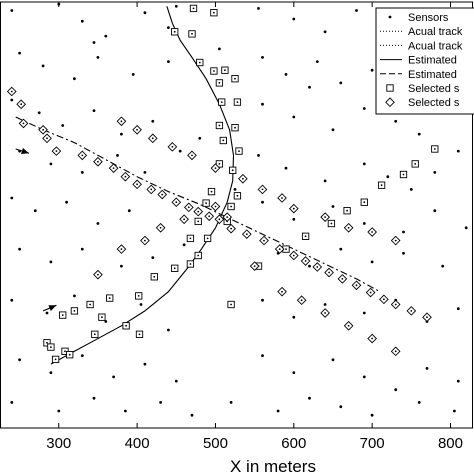 The image size is (474, 474). What do you see at coordinates (215, 443) in the screenshot?
I see `x-tick-label: 500` at bounding box center [215, 443].